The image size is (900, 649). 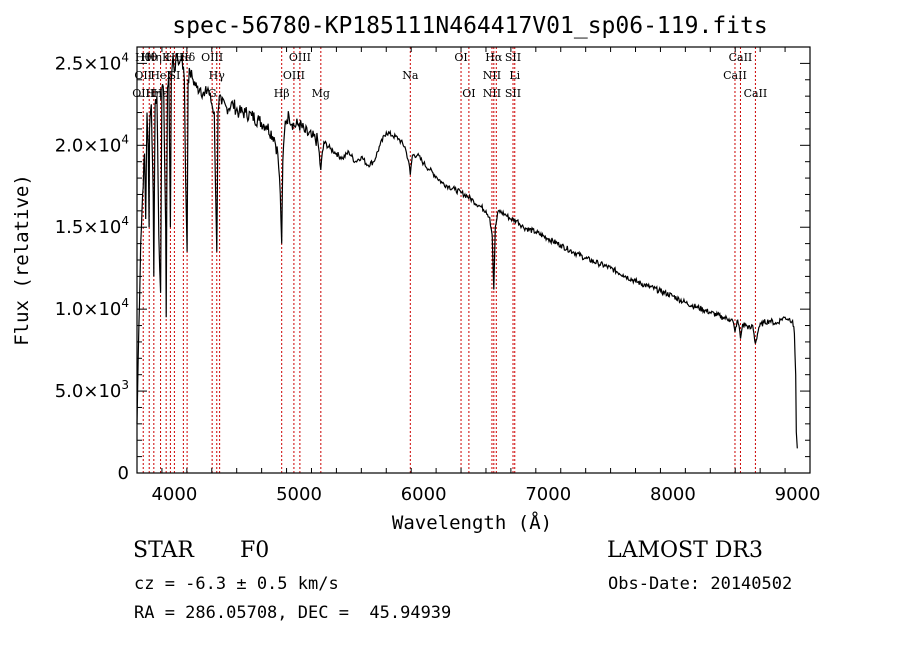 What do you see at coordinates (410, 75) in the screenshot?
I see `line-label-top: Na` at bounding box center [410, 75].